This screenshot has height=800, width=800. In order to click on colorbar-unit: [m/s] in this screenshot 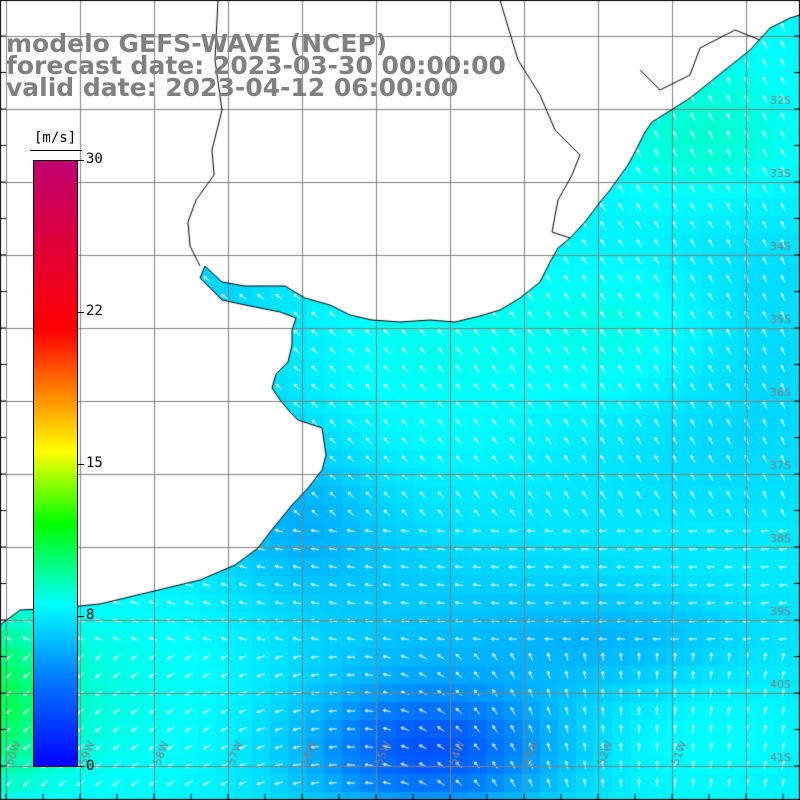, I will do `click(55, 138)`.